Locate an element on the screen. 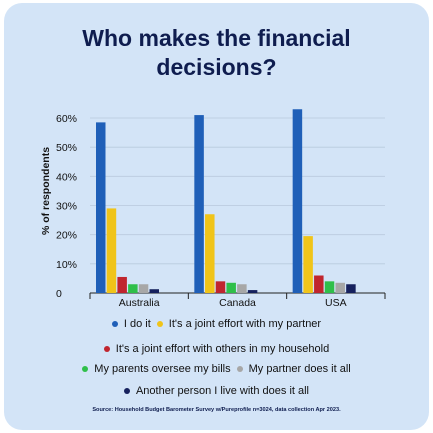 This screenshot has height=433, width=433. y-tick-label: 20% is located at coordinates (66, 236).